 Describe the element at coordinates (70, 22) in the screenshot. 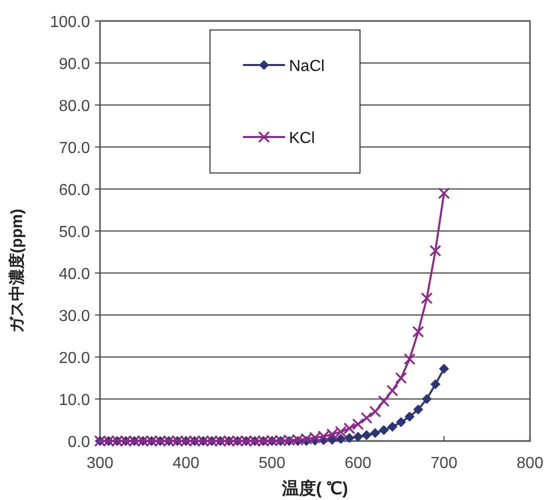

I see `y-tick-label: 100.0` at that location.